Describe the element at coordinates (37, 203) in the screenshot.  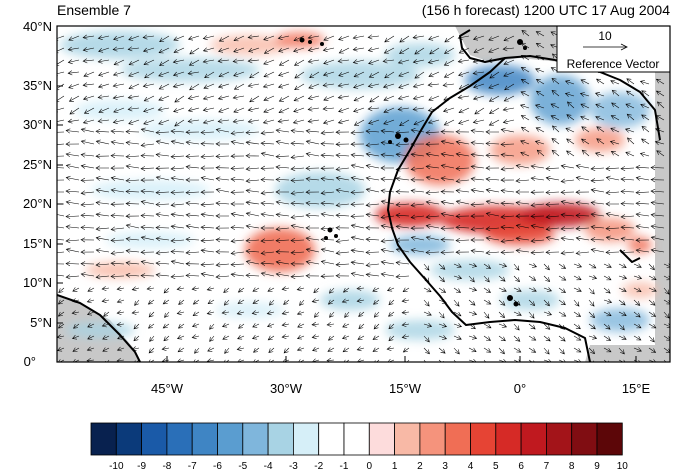
I see `lat-label-20n: 20°N` at that location.